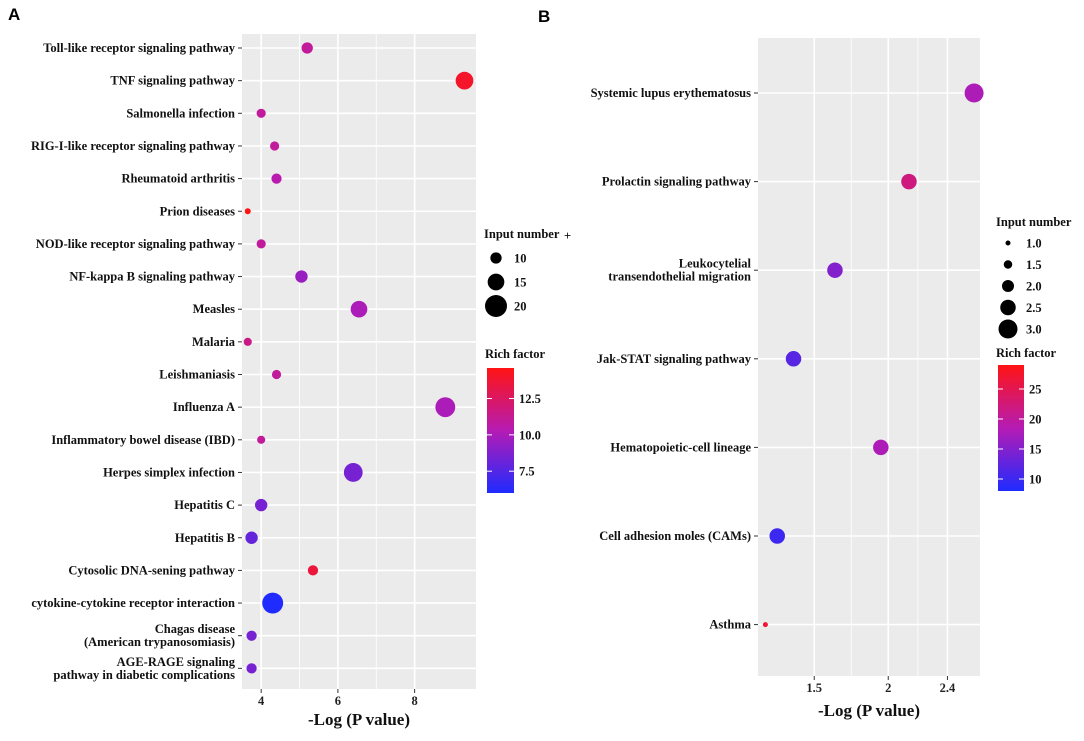 The height and width of the screenshot is (741, 1084). Describe the element at coordinates (715, 264) in the screenshot. I see `category-label-line: Leukocytelial` at that location.